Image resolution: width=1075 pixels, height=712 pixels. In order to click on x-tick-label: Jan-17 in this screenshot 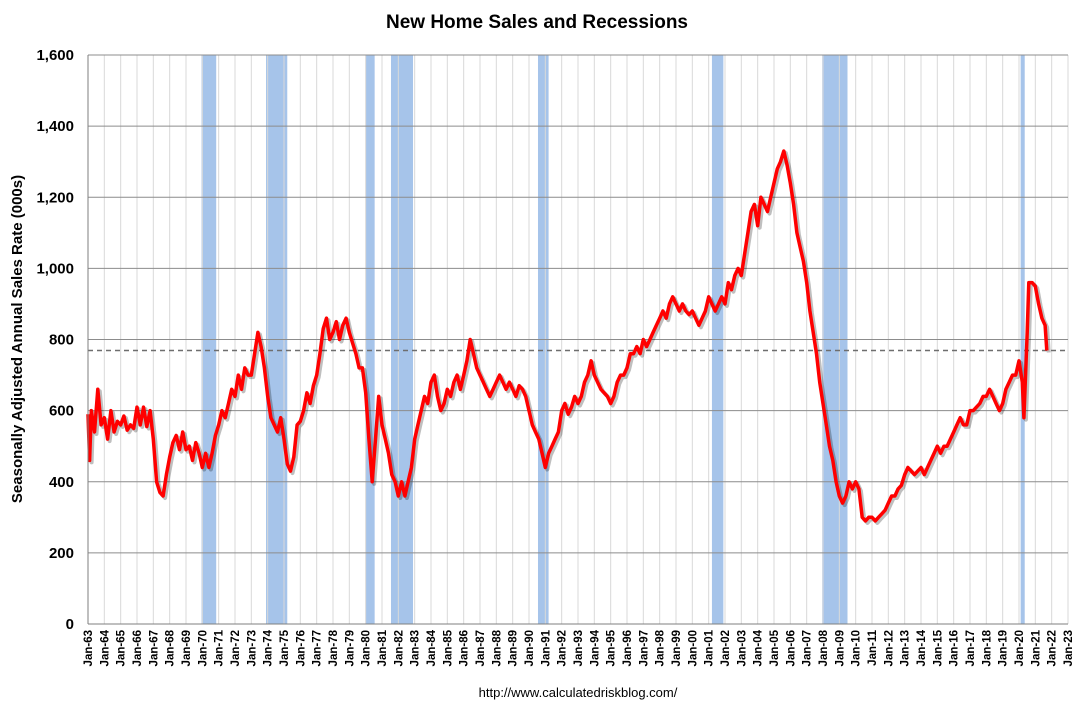, I will do `click(971, 648)`.